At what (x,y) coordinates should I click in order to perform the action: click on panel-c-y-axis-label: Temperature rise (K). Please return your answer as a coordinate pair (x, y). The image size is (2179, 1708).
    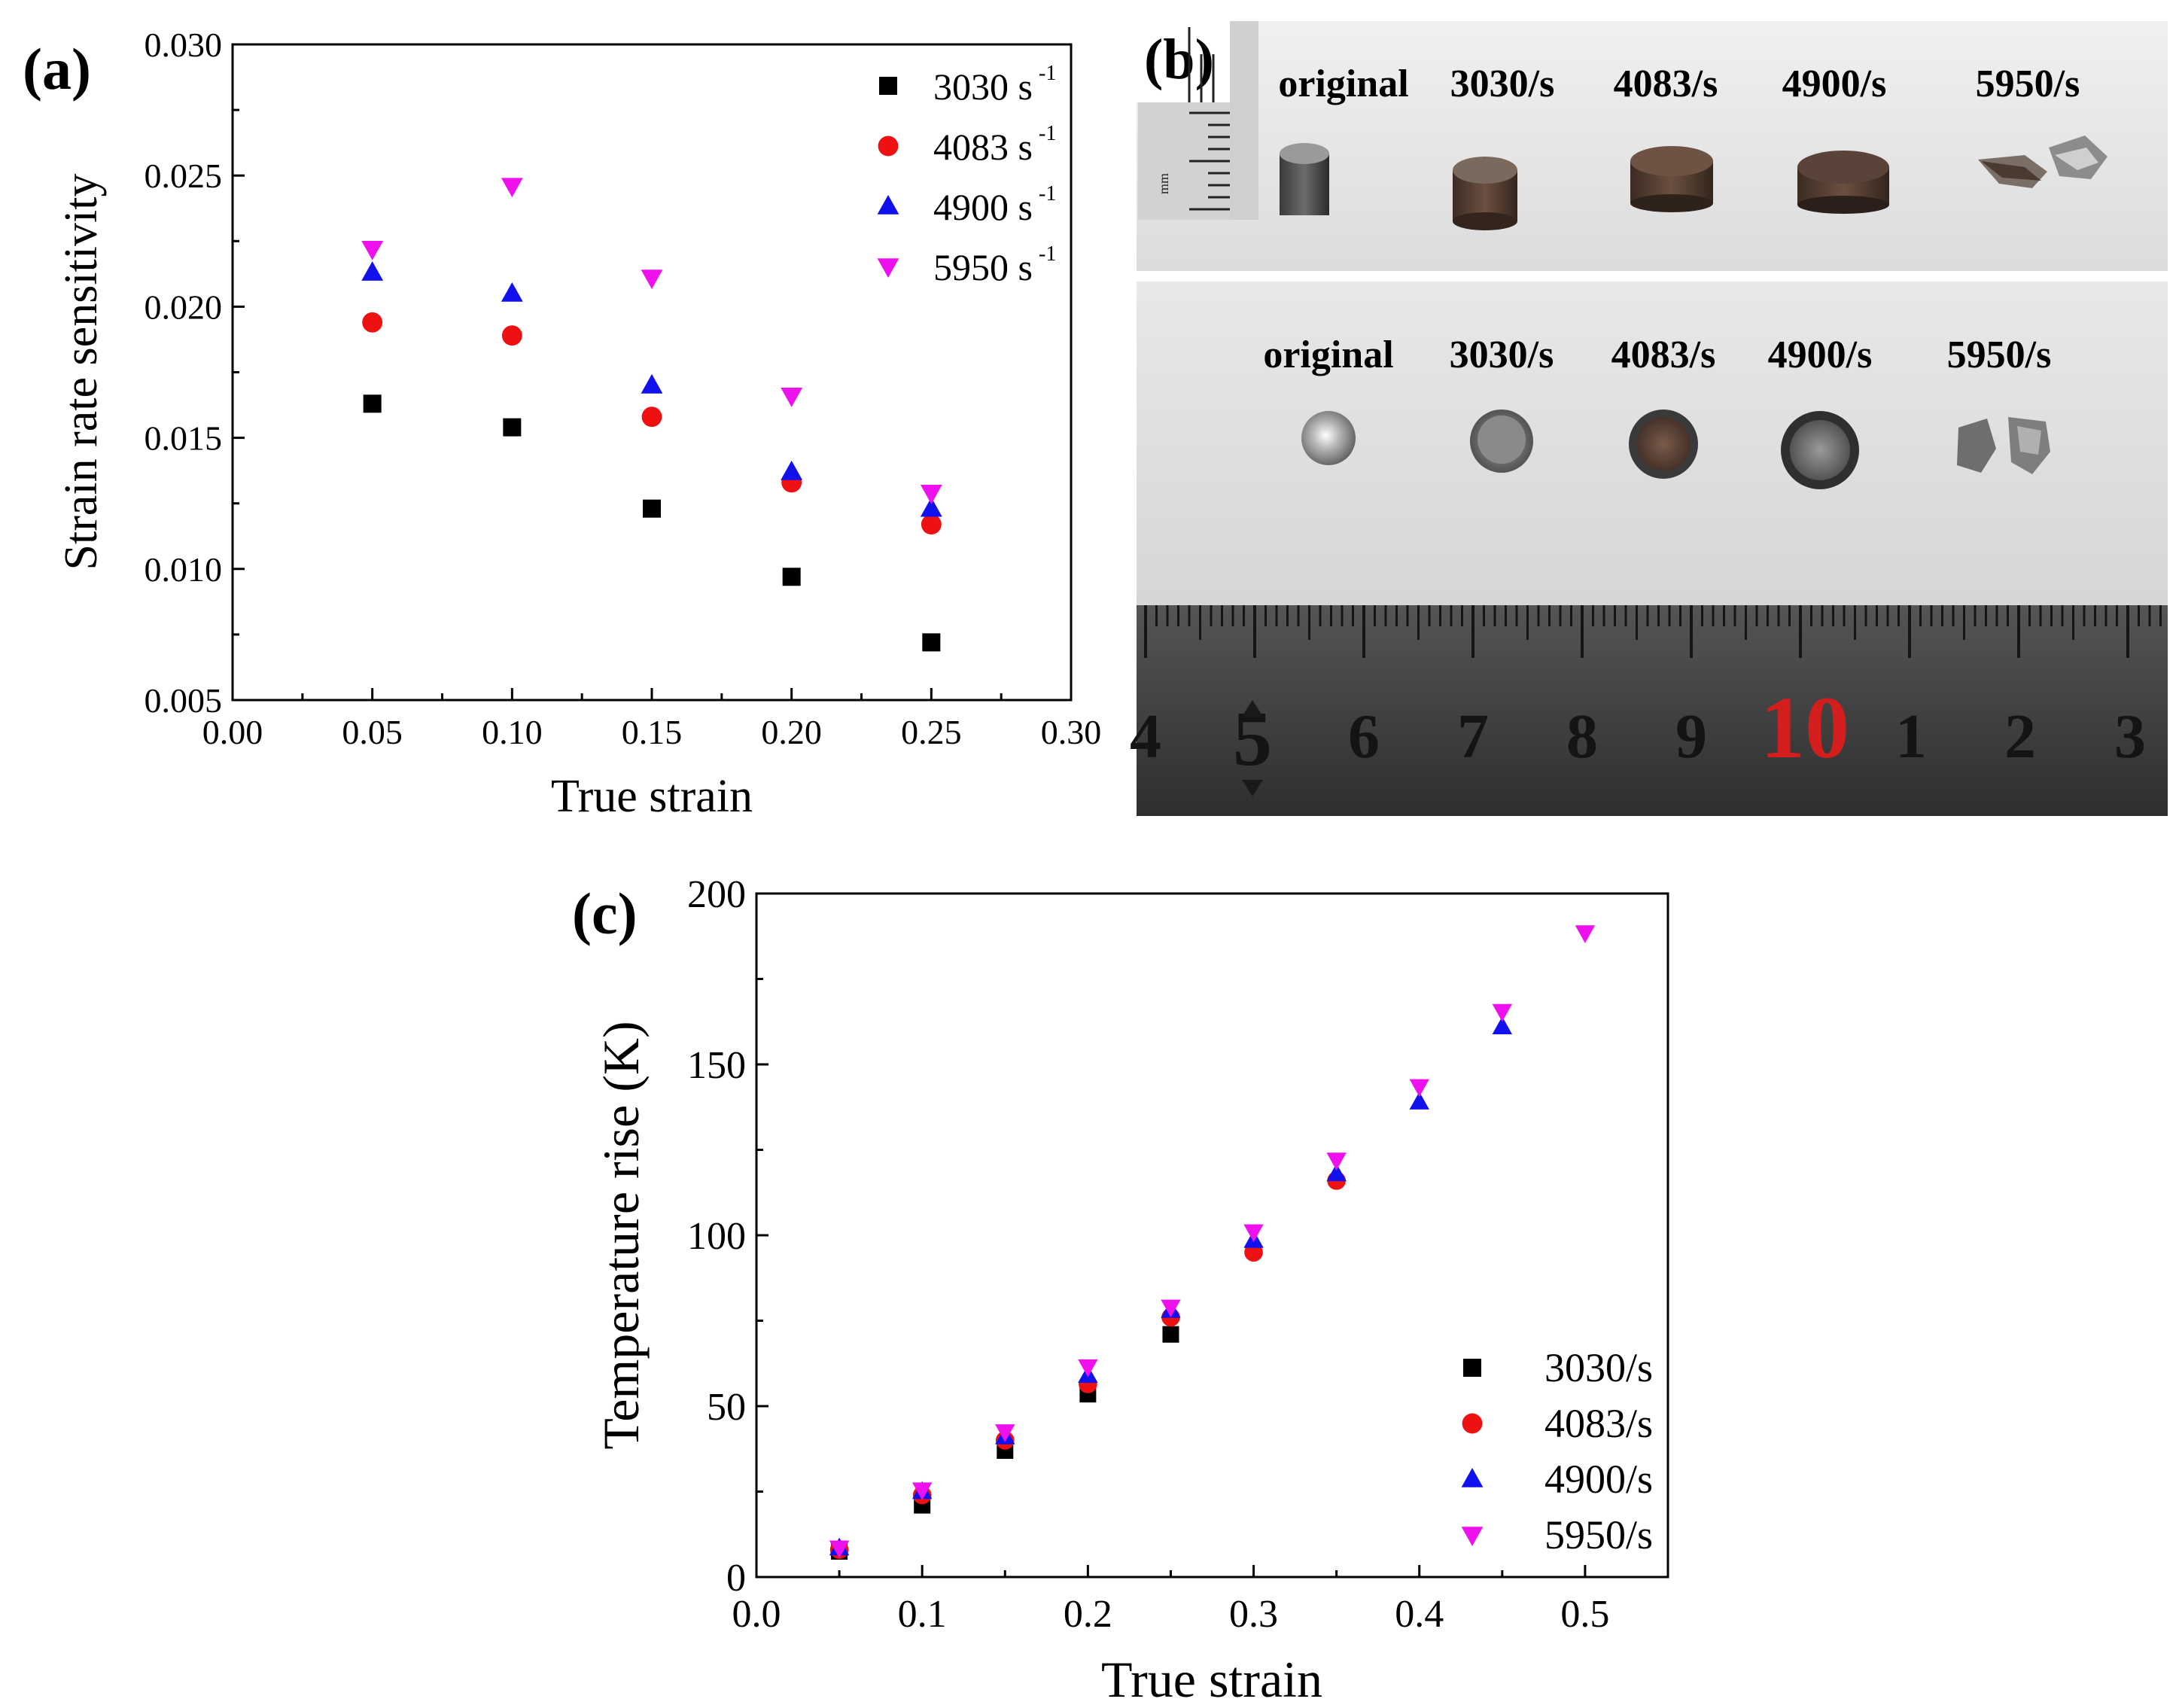
    Looking at the image, I should click on (621, 1235).